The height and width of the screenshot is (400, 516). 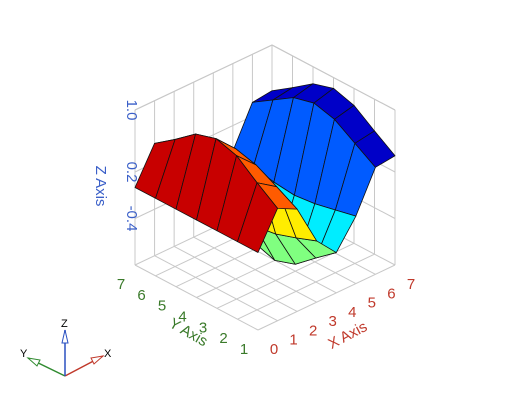 What do you see at coordinates (100, 186) in the screenshot?
I see `z-axis-title: Z Axis` at bounding box center [100, 186].